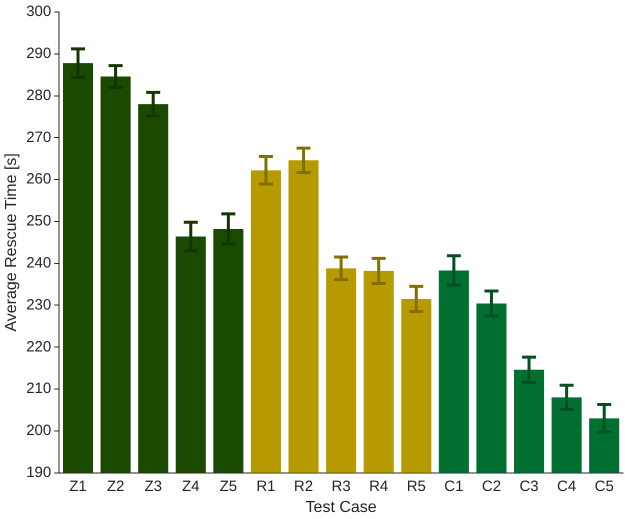 The image size is (625, 519). What do you see at coordinates (341, 507) in the screenshot?
I see `x-axis-title: Test Case` at bounding box center [341, 507].